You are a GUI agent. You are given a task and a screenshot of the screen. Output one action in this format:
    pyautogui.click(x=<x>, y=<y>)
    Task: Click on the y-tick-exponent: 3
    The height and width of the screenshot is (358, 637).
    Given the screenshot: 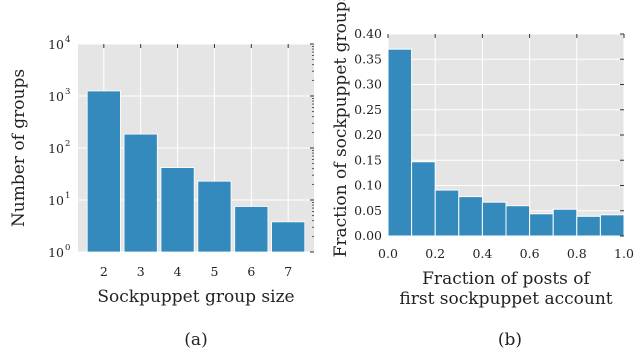 What is the action you would take?
    pyautogui.click(x=67, y=92)
    